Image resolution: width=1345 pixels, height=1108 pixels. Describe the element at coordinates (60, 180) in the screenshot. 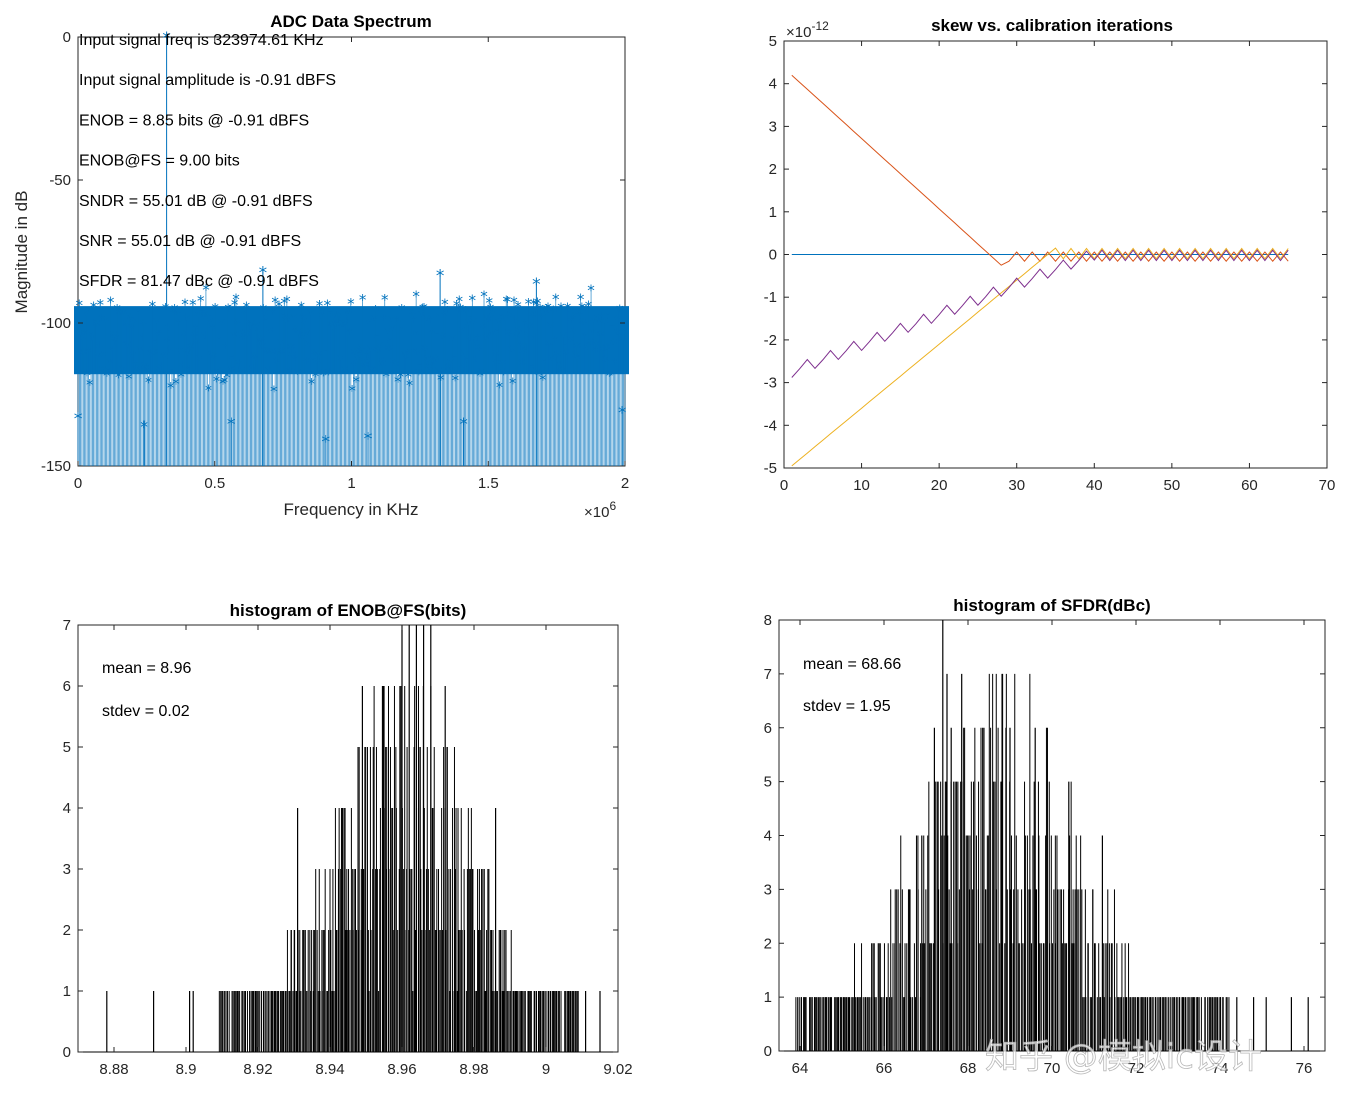

I see `spectrum-ytick-label: -50` at that location.